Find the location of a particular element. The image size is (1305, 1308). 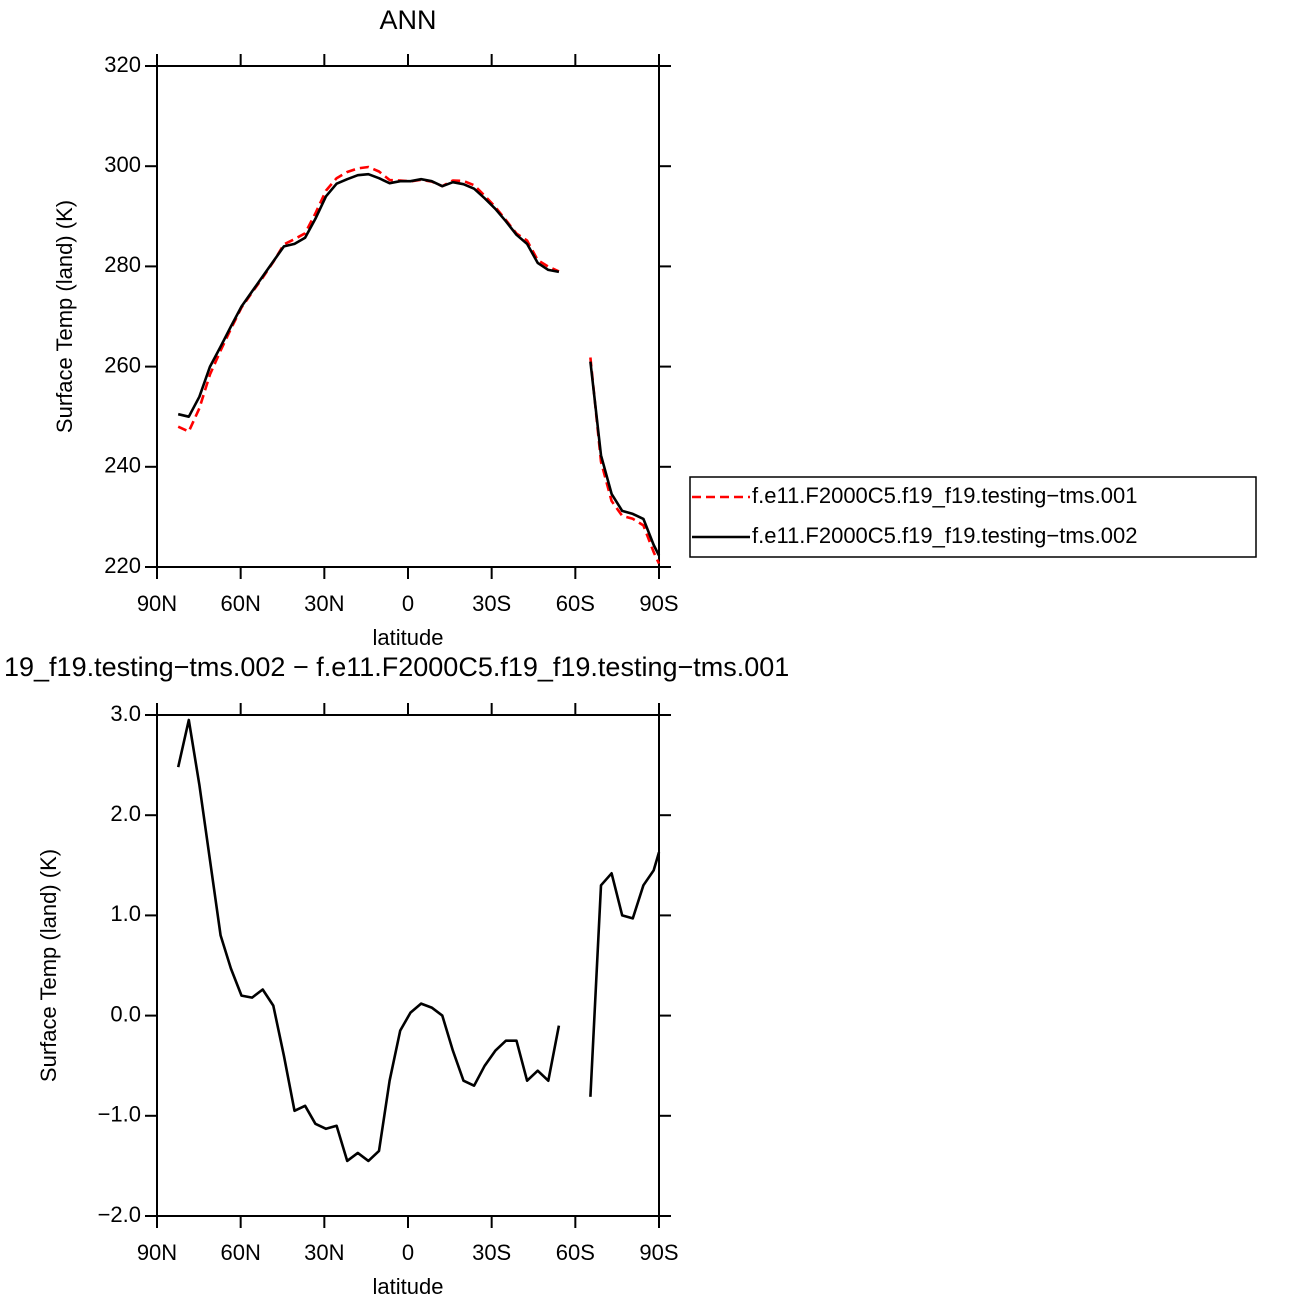

y-tick-label: 2.0 is located at coordinates (125, 813).